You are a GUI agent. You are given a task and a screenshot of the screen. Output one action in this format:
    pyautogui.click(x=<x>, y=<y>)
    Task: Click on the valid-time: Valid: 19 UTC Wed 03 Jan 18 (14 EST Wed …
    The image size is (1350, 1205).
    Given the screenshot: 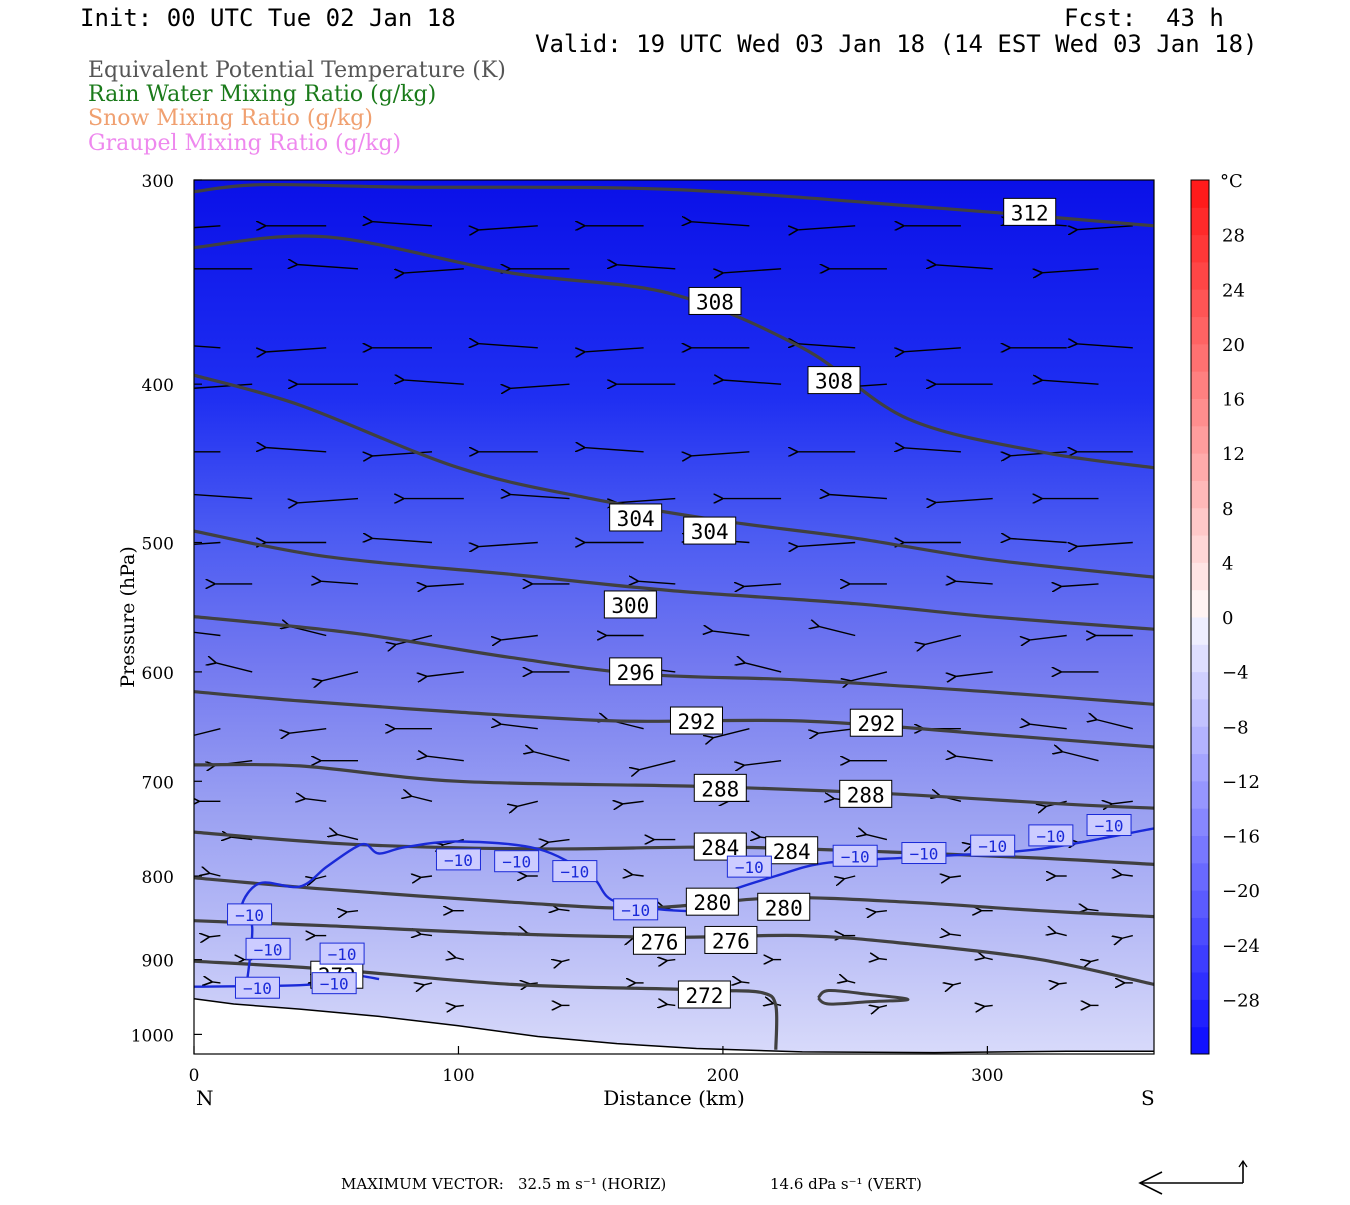 What is the action you would take?
    pyautogui.click(x=896, y=44)
    